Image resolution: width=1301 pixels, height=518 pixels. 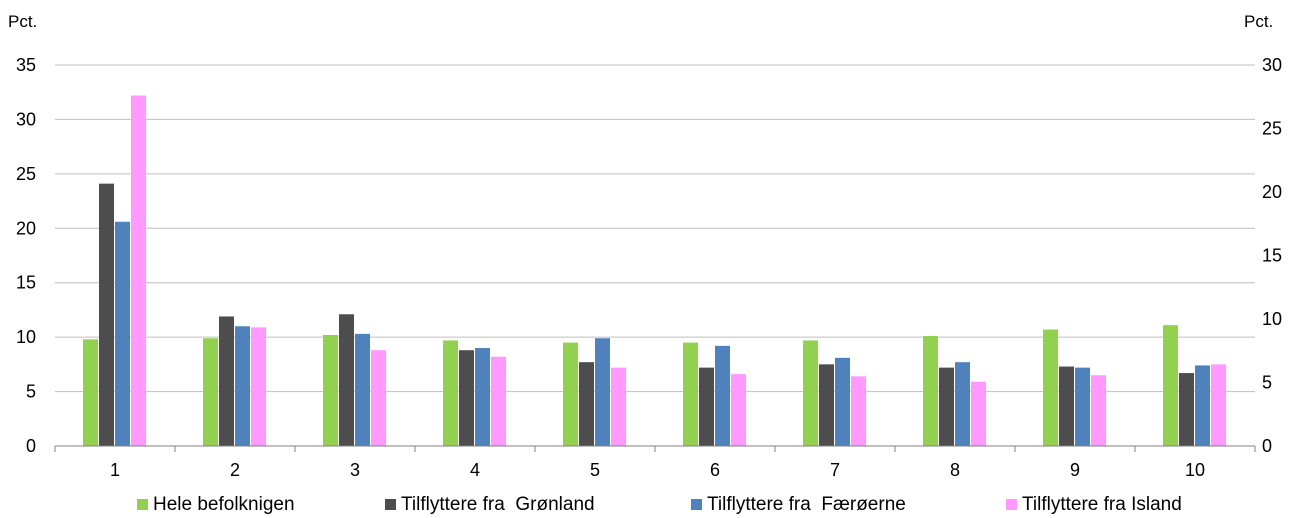 I want to click on y-tick-label-left: 10, so click(x=26, y=337).